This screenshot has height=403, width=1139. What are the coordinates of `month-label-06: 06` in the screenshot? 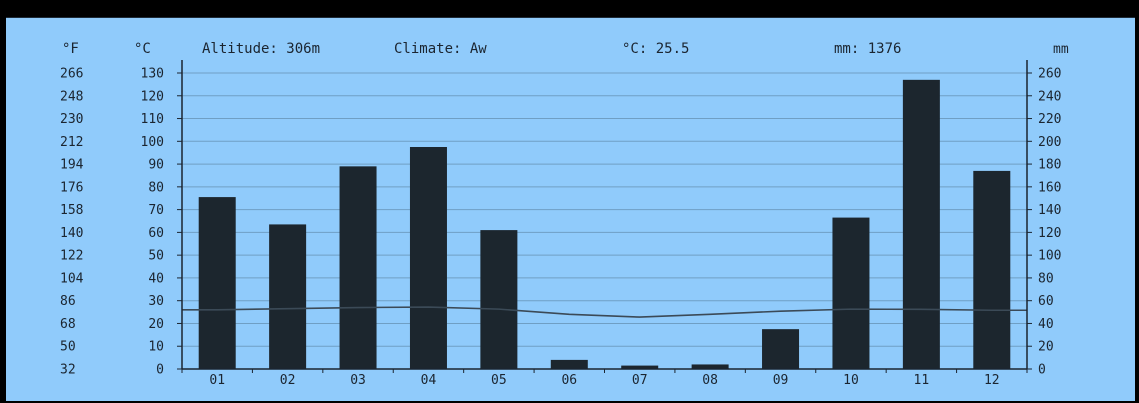 It's located at (569, 380).